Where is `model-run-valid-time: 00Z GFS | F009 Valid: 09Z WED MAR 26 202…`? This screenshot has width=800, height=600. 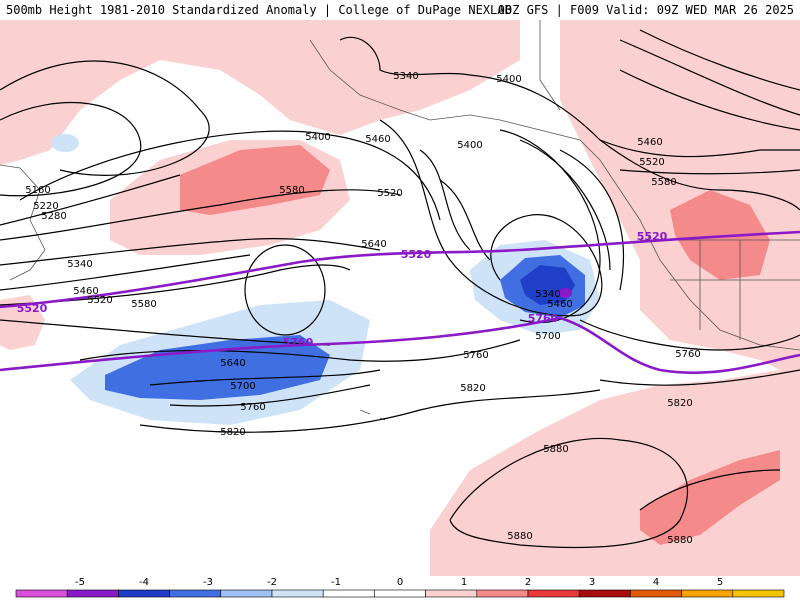
model-run-valid-time: 00Z GFS | F009 Valid: 09Z WED MAR 26 202… is located at coordinates (645, 10).